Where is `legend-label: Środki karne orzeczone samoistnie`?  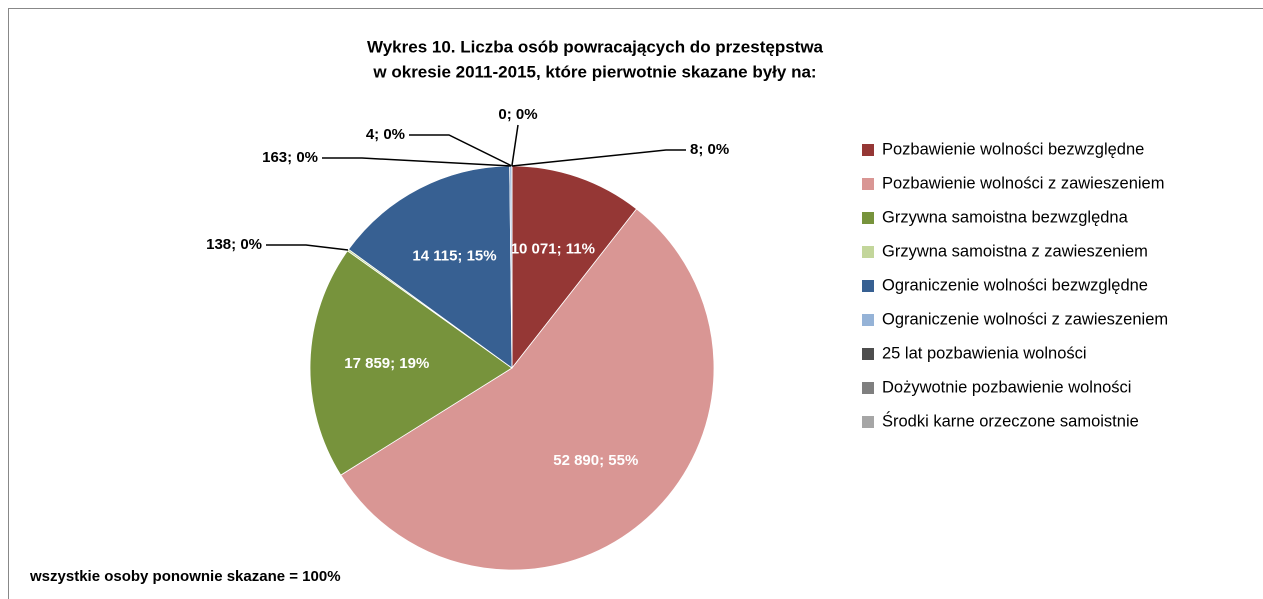
legend-label: Środki karne orzeczone samoistnie is located at coordinates (1010, 420).